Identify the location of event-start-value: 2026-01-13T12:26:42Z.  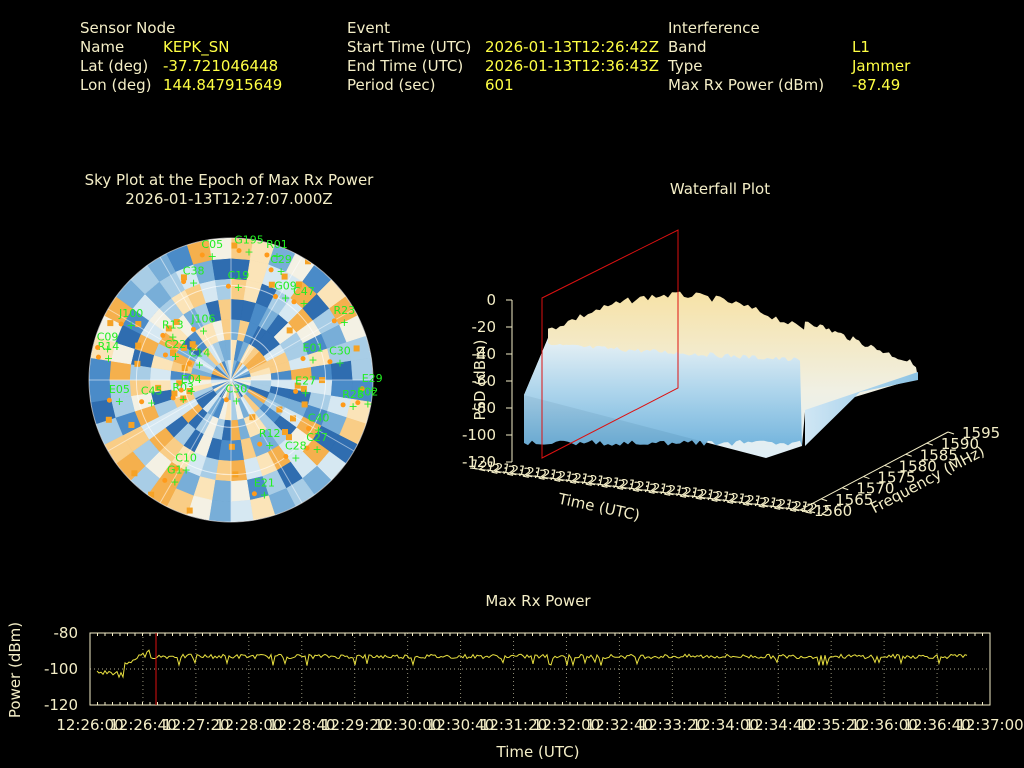
(572, 47).